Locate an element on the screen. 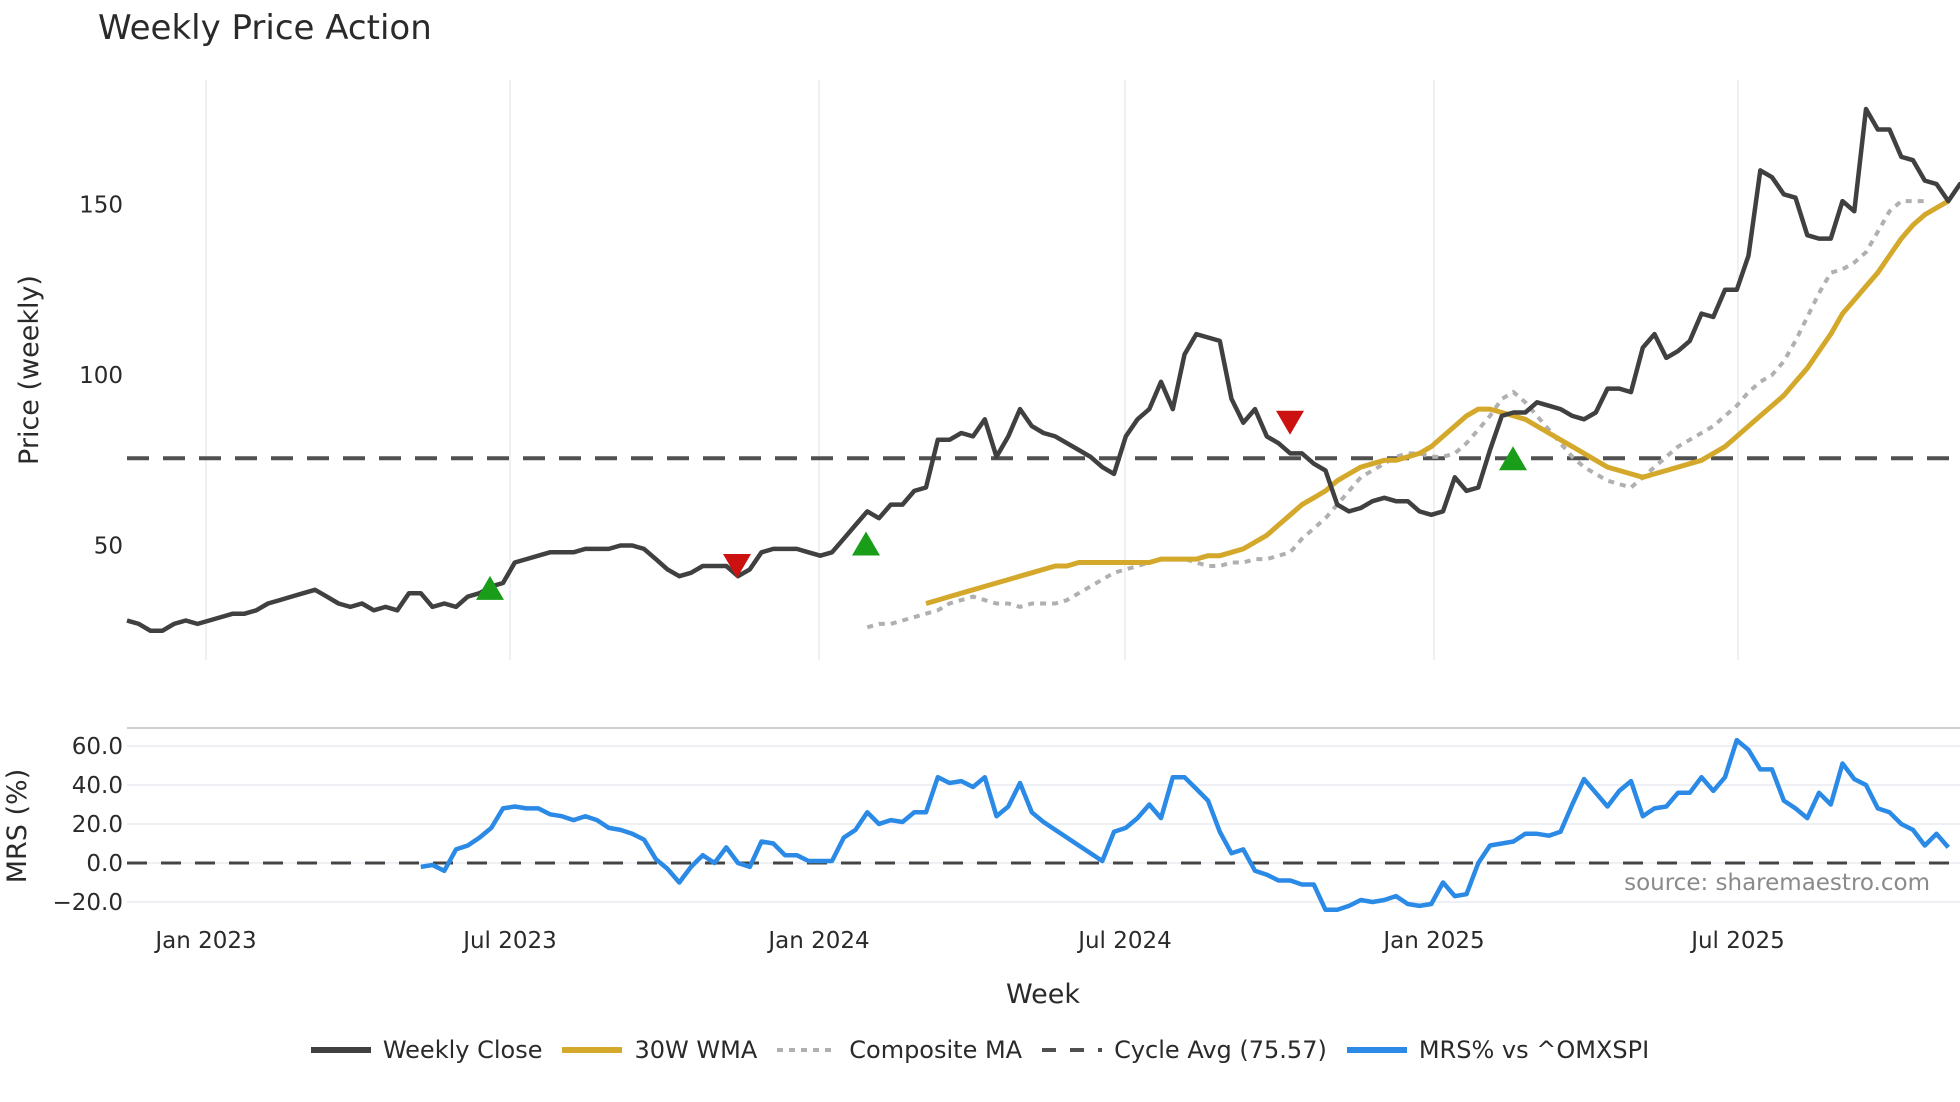 The image size is (1960, 1102). chart-title: Weekly Price Action is located at coordinates (265, 28).